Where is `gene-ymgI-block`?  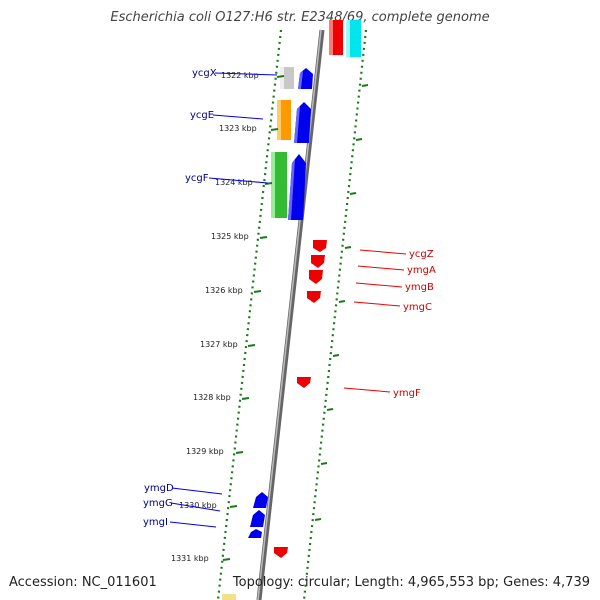 gene-ymgI-block is located at coordinates (255, 533).